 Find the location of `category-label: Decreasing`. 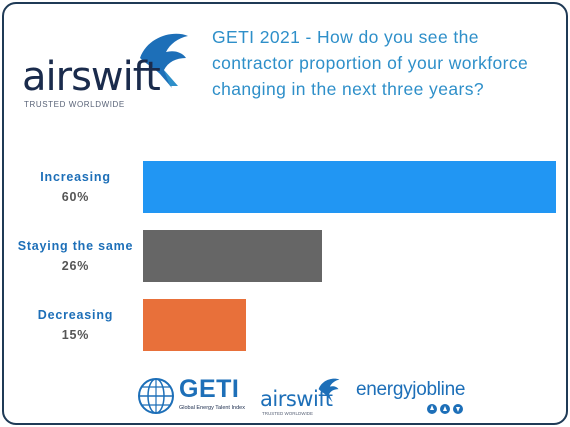

category-label: Decreasing is located at coordinates (75, 315).